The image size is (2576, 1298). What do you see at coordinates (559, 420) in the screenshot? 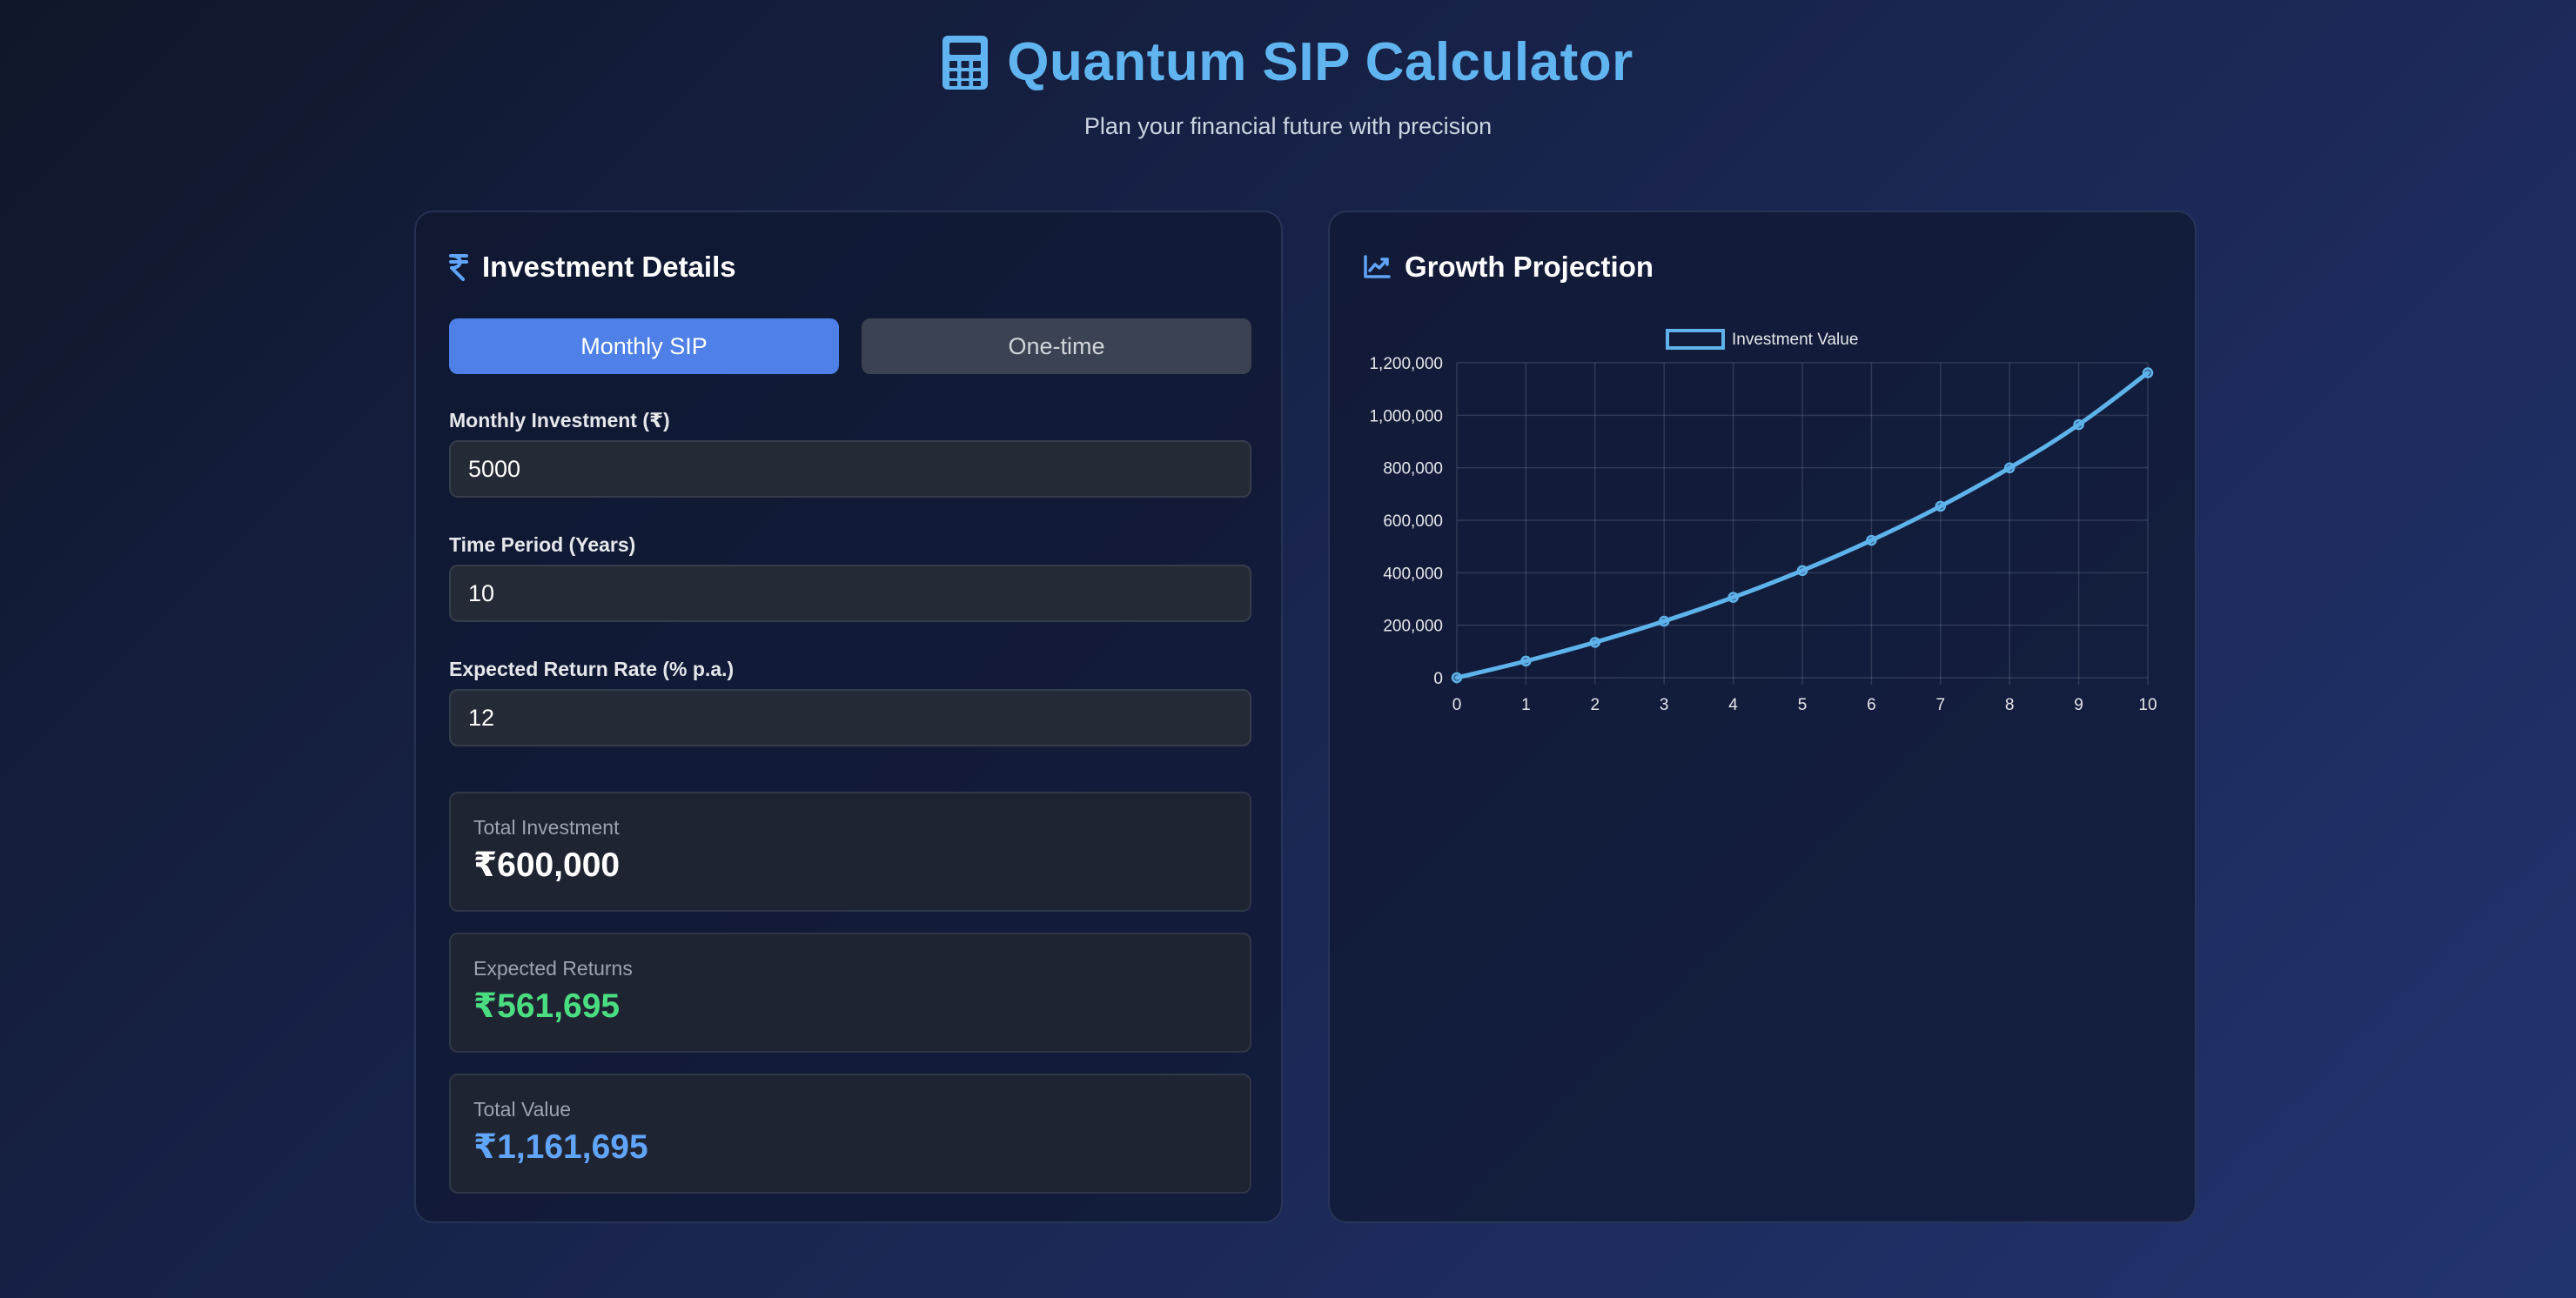
I see `monthly-investment-label: Monthly Investment (₹)` at bounding box center [559, 420].